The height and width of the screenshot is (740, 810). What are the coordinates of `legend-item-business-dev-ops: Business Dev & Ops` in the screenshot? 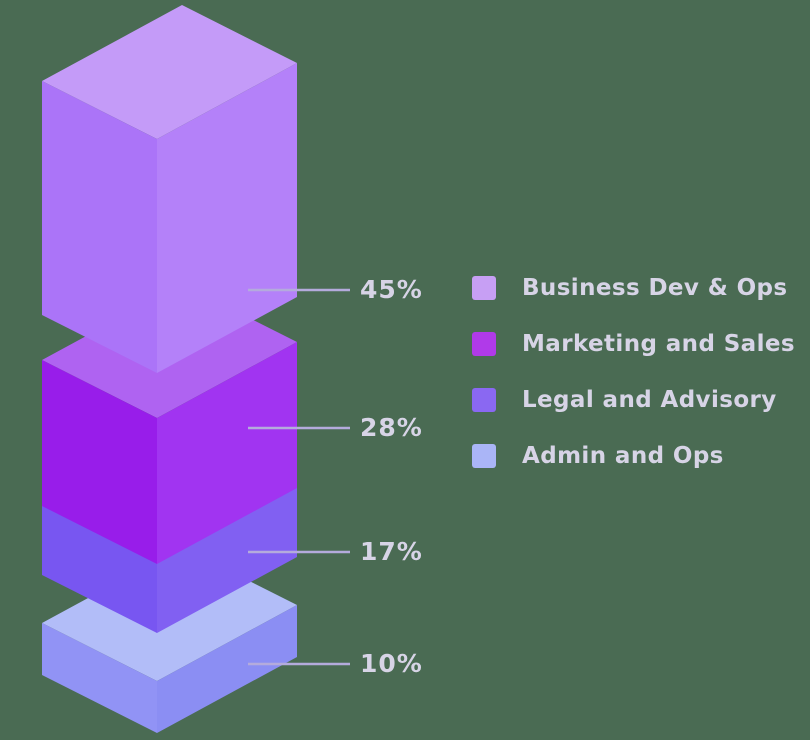 It's located at (633, 288).